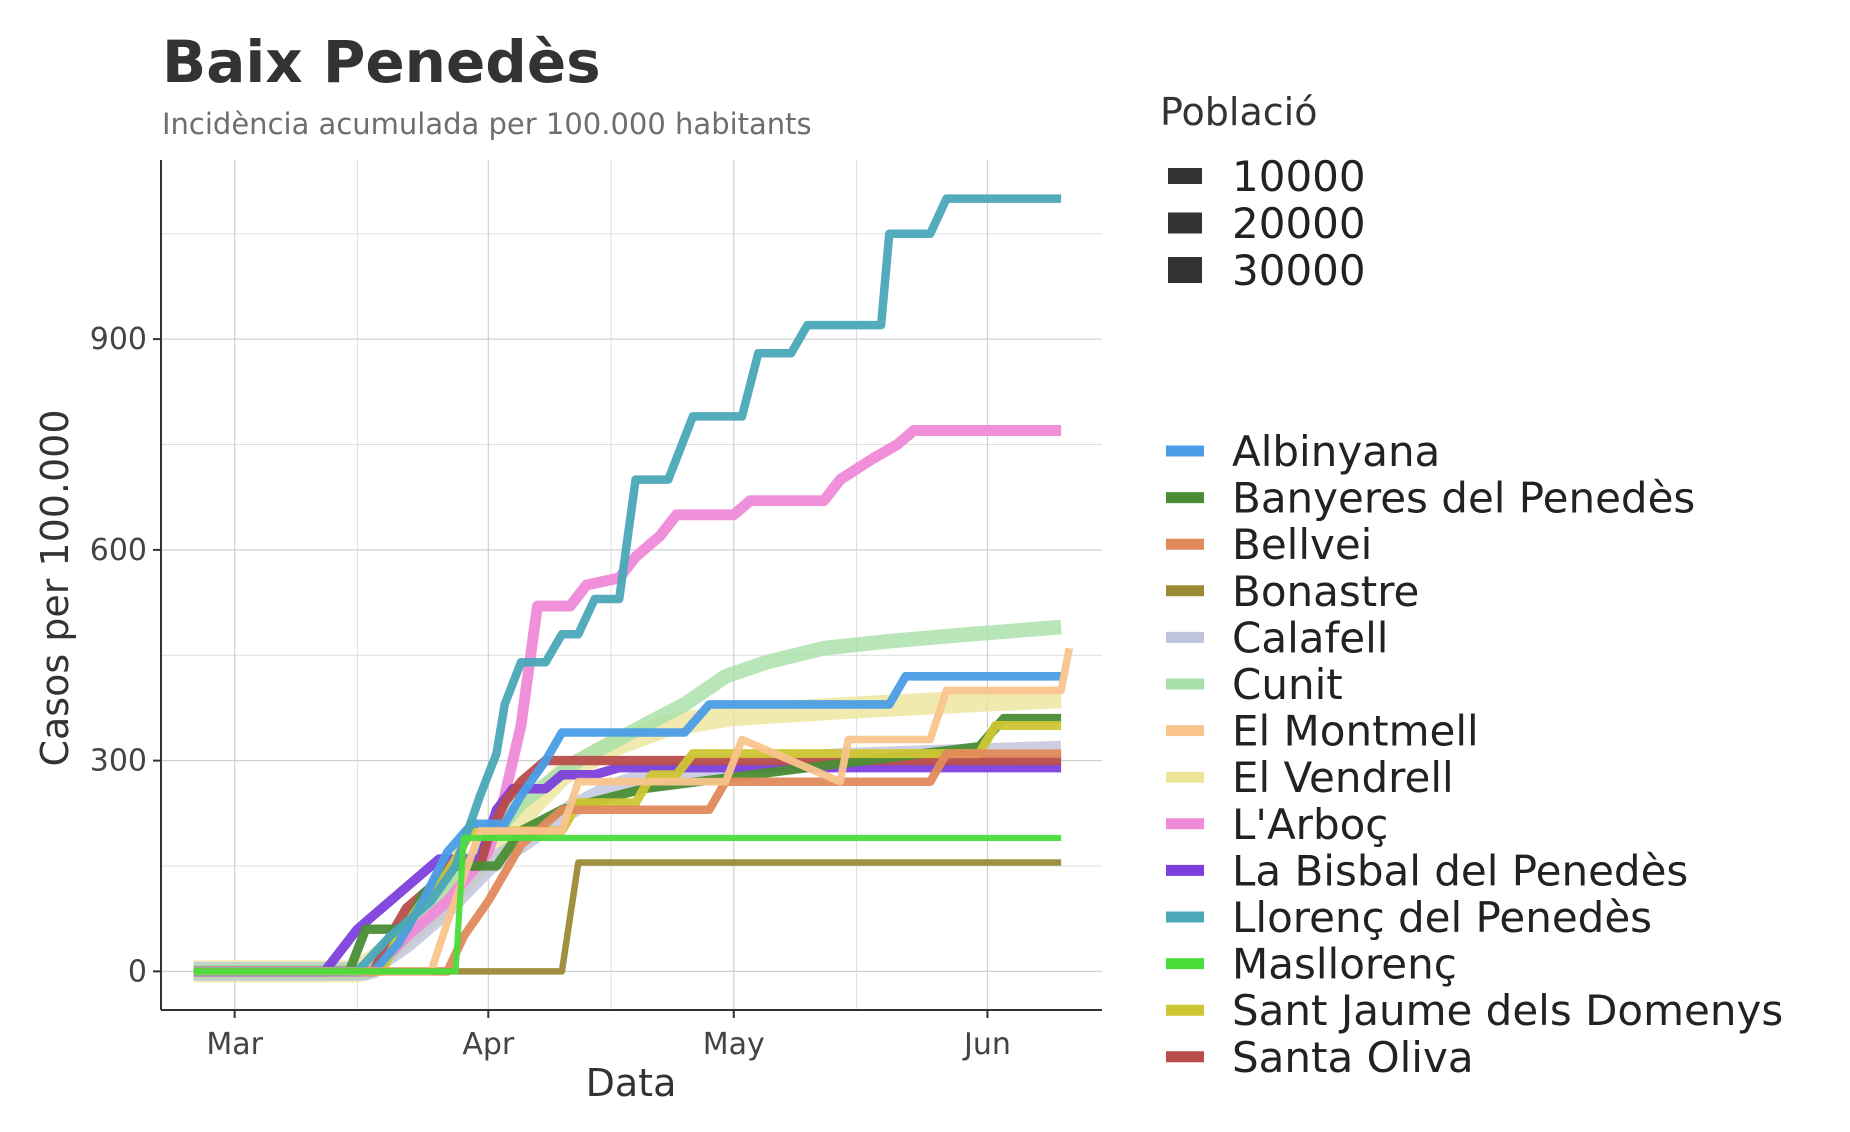 Image resolution: width=1850 pixels, height=1132 pixels. What do you see at coordinates (125, 655) in the screenshot?
I see `y-axis-ticks: 0 300 600 900` at bounding box center [125, 655].